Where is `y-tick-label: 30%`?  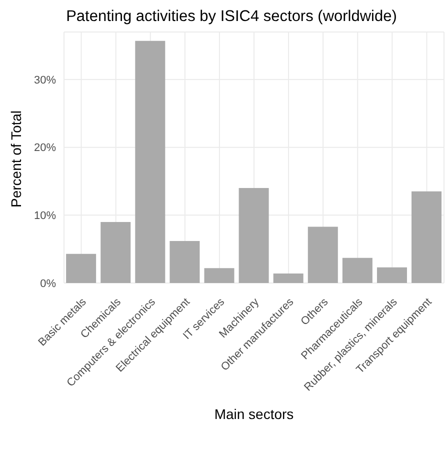
y-tick-label: 30% is located at coordinates (45, 80).